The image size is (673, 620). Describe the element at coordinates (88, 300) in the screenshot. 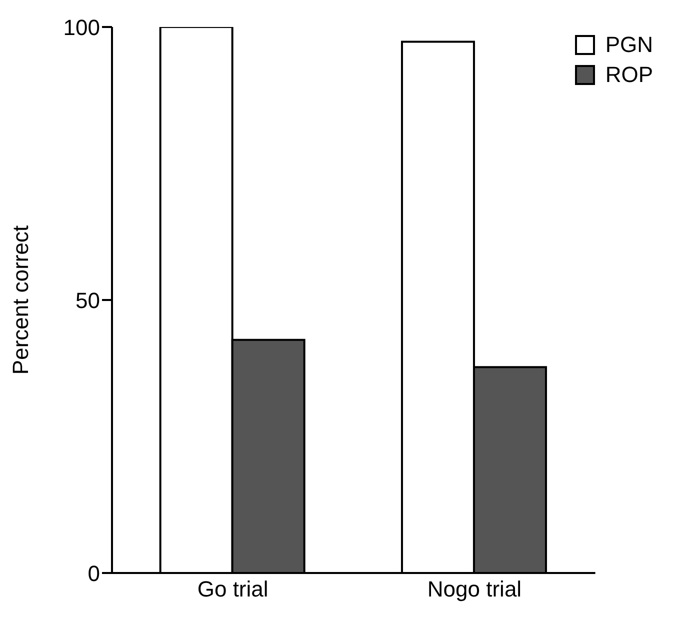

I see `y-tick-label: 50` at that location.